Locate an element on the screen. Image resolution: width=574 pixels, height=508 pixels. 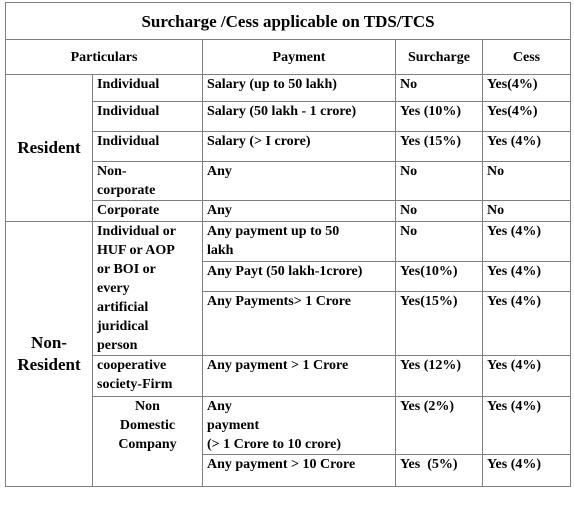
cell-payment: Salary (50 lakh - 1 crore) is located at coordinates (299, 116).